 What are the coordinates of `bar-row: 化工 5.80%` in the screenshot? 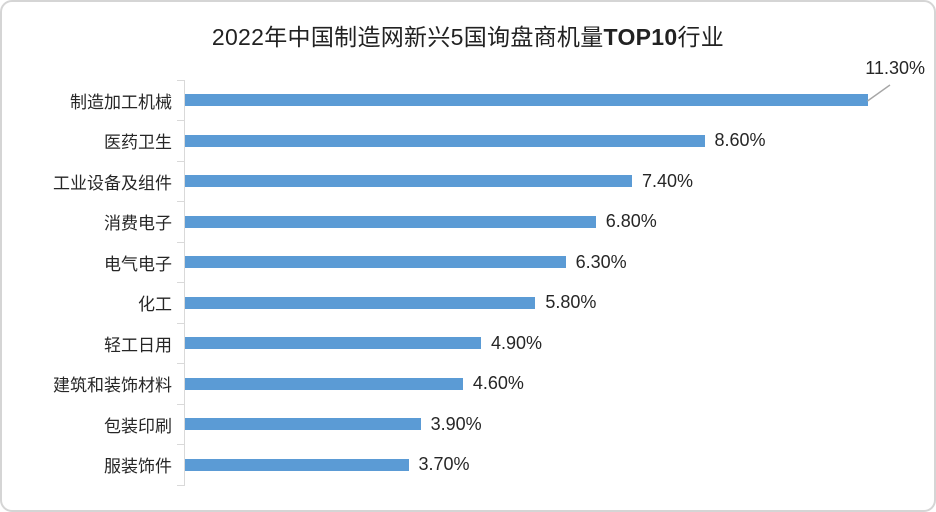 It's located at (531, 303).